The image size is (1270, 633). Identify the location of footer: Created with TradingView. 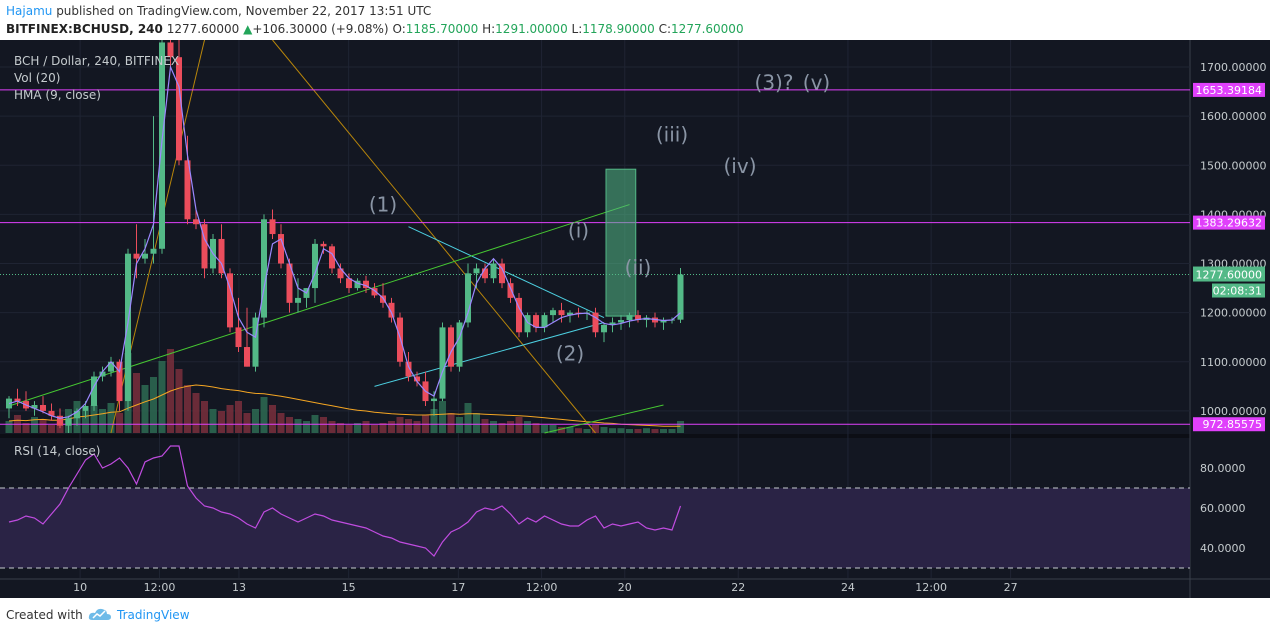
(635, 615).